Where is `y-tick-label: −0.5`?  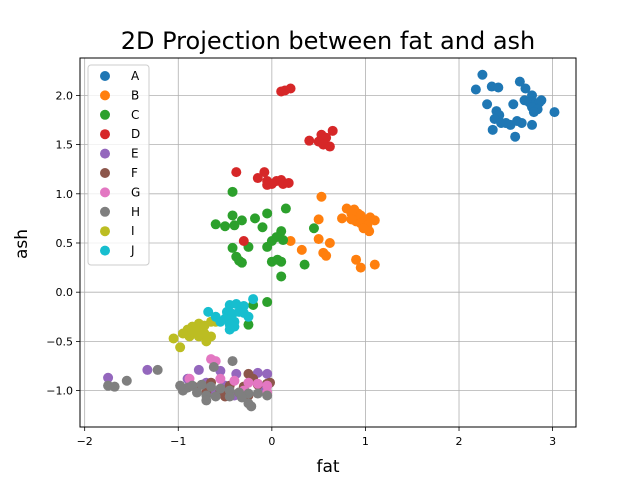
y-tick-label: −0.5 is located at coordinates (59, 341).